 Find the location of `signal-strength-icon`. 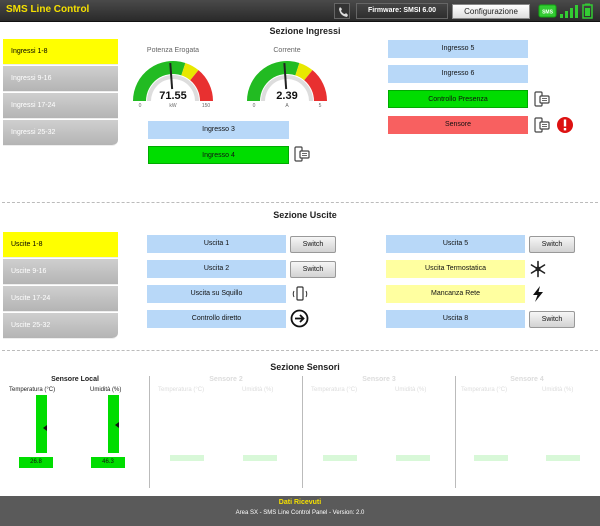

signal-strength-icon is located at coordinates (569, 11).